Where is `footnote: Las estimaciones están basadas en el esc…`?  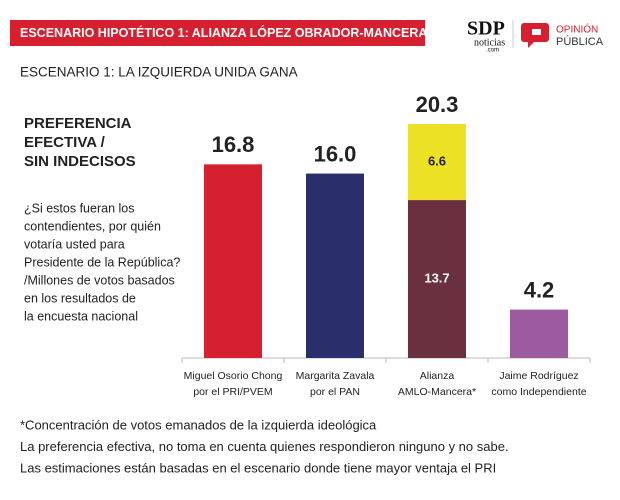 footnote: Las estimaciones están basadas en el esc… is located at coordinates (258, 467).